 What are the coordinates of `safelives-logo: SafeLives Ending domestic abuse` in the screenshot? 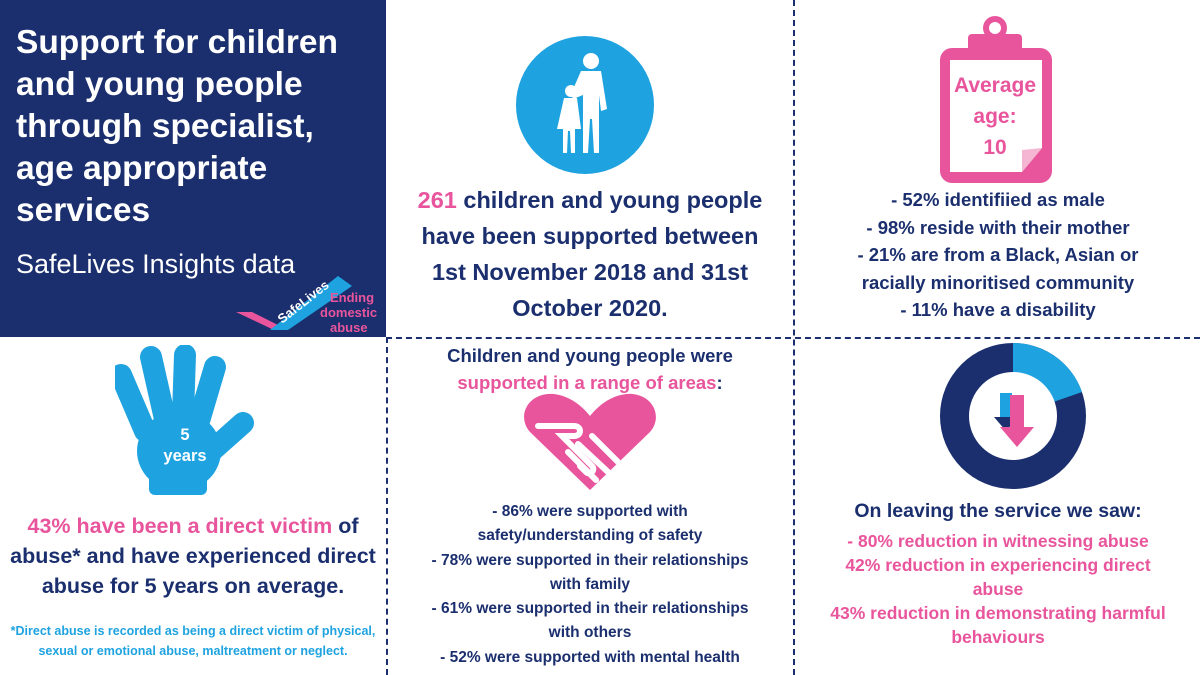 It's located at (306, 305).